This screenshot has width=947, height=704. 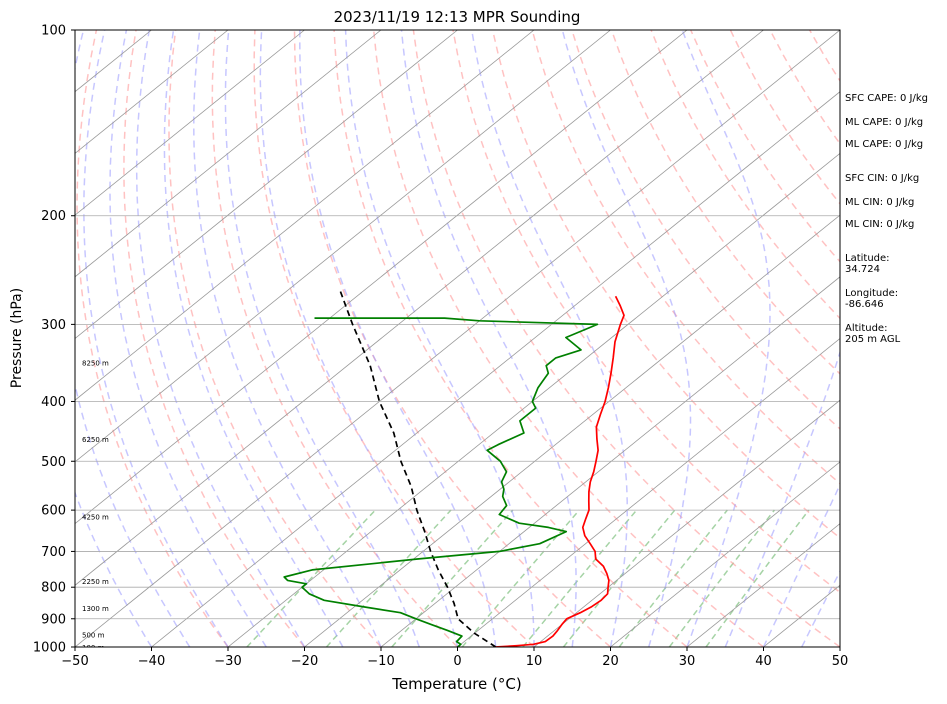 I want to click on x-tick-label: 10, so click(x=534, y=661).